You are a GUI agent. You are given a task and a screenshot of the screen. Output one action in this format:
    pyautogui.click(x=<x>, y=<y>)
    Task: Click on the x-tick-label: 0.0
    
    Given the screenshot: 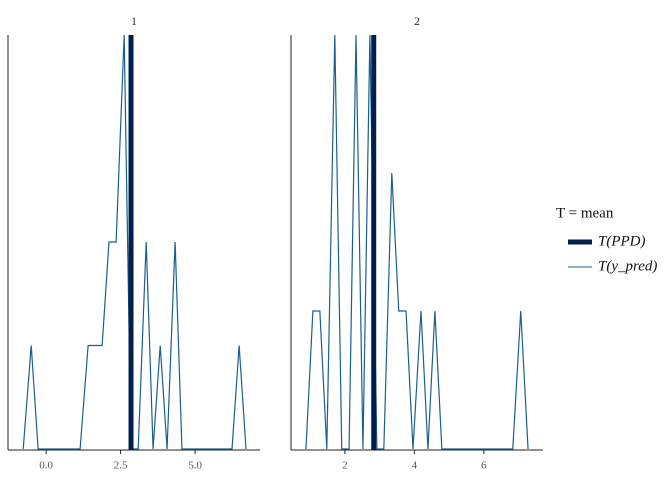 What is the action you would take?
    pyautogui.click(x=46, y=466)
    